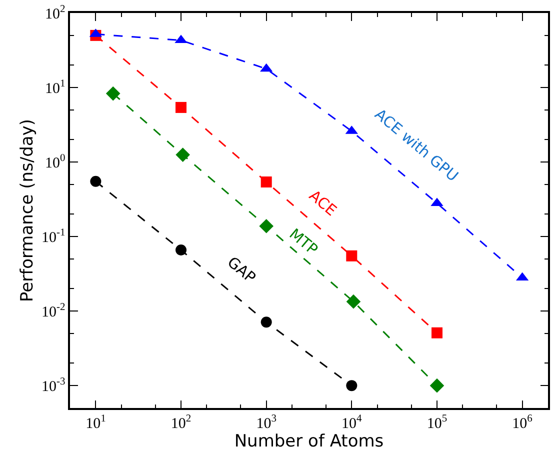 This screenshot has height=458, width=554. I want to click on x-axis-title: Number of Atoms, so click(309, 442).